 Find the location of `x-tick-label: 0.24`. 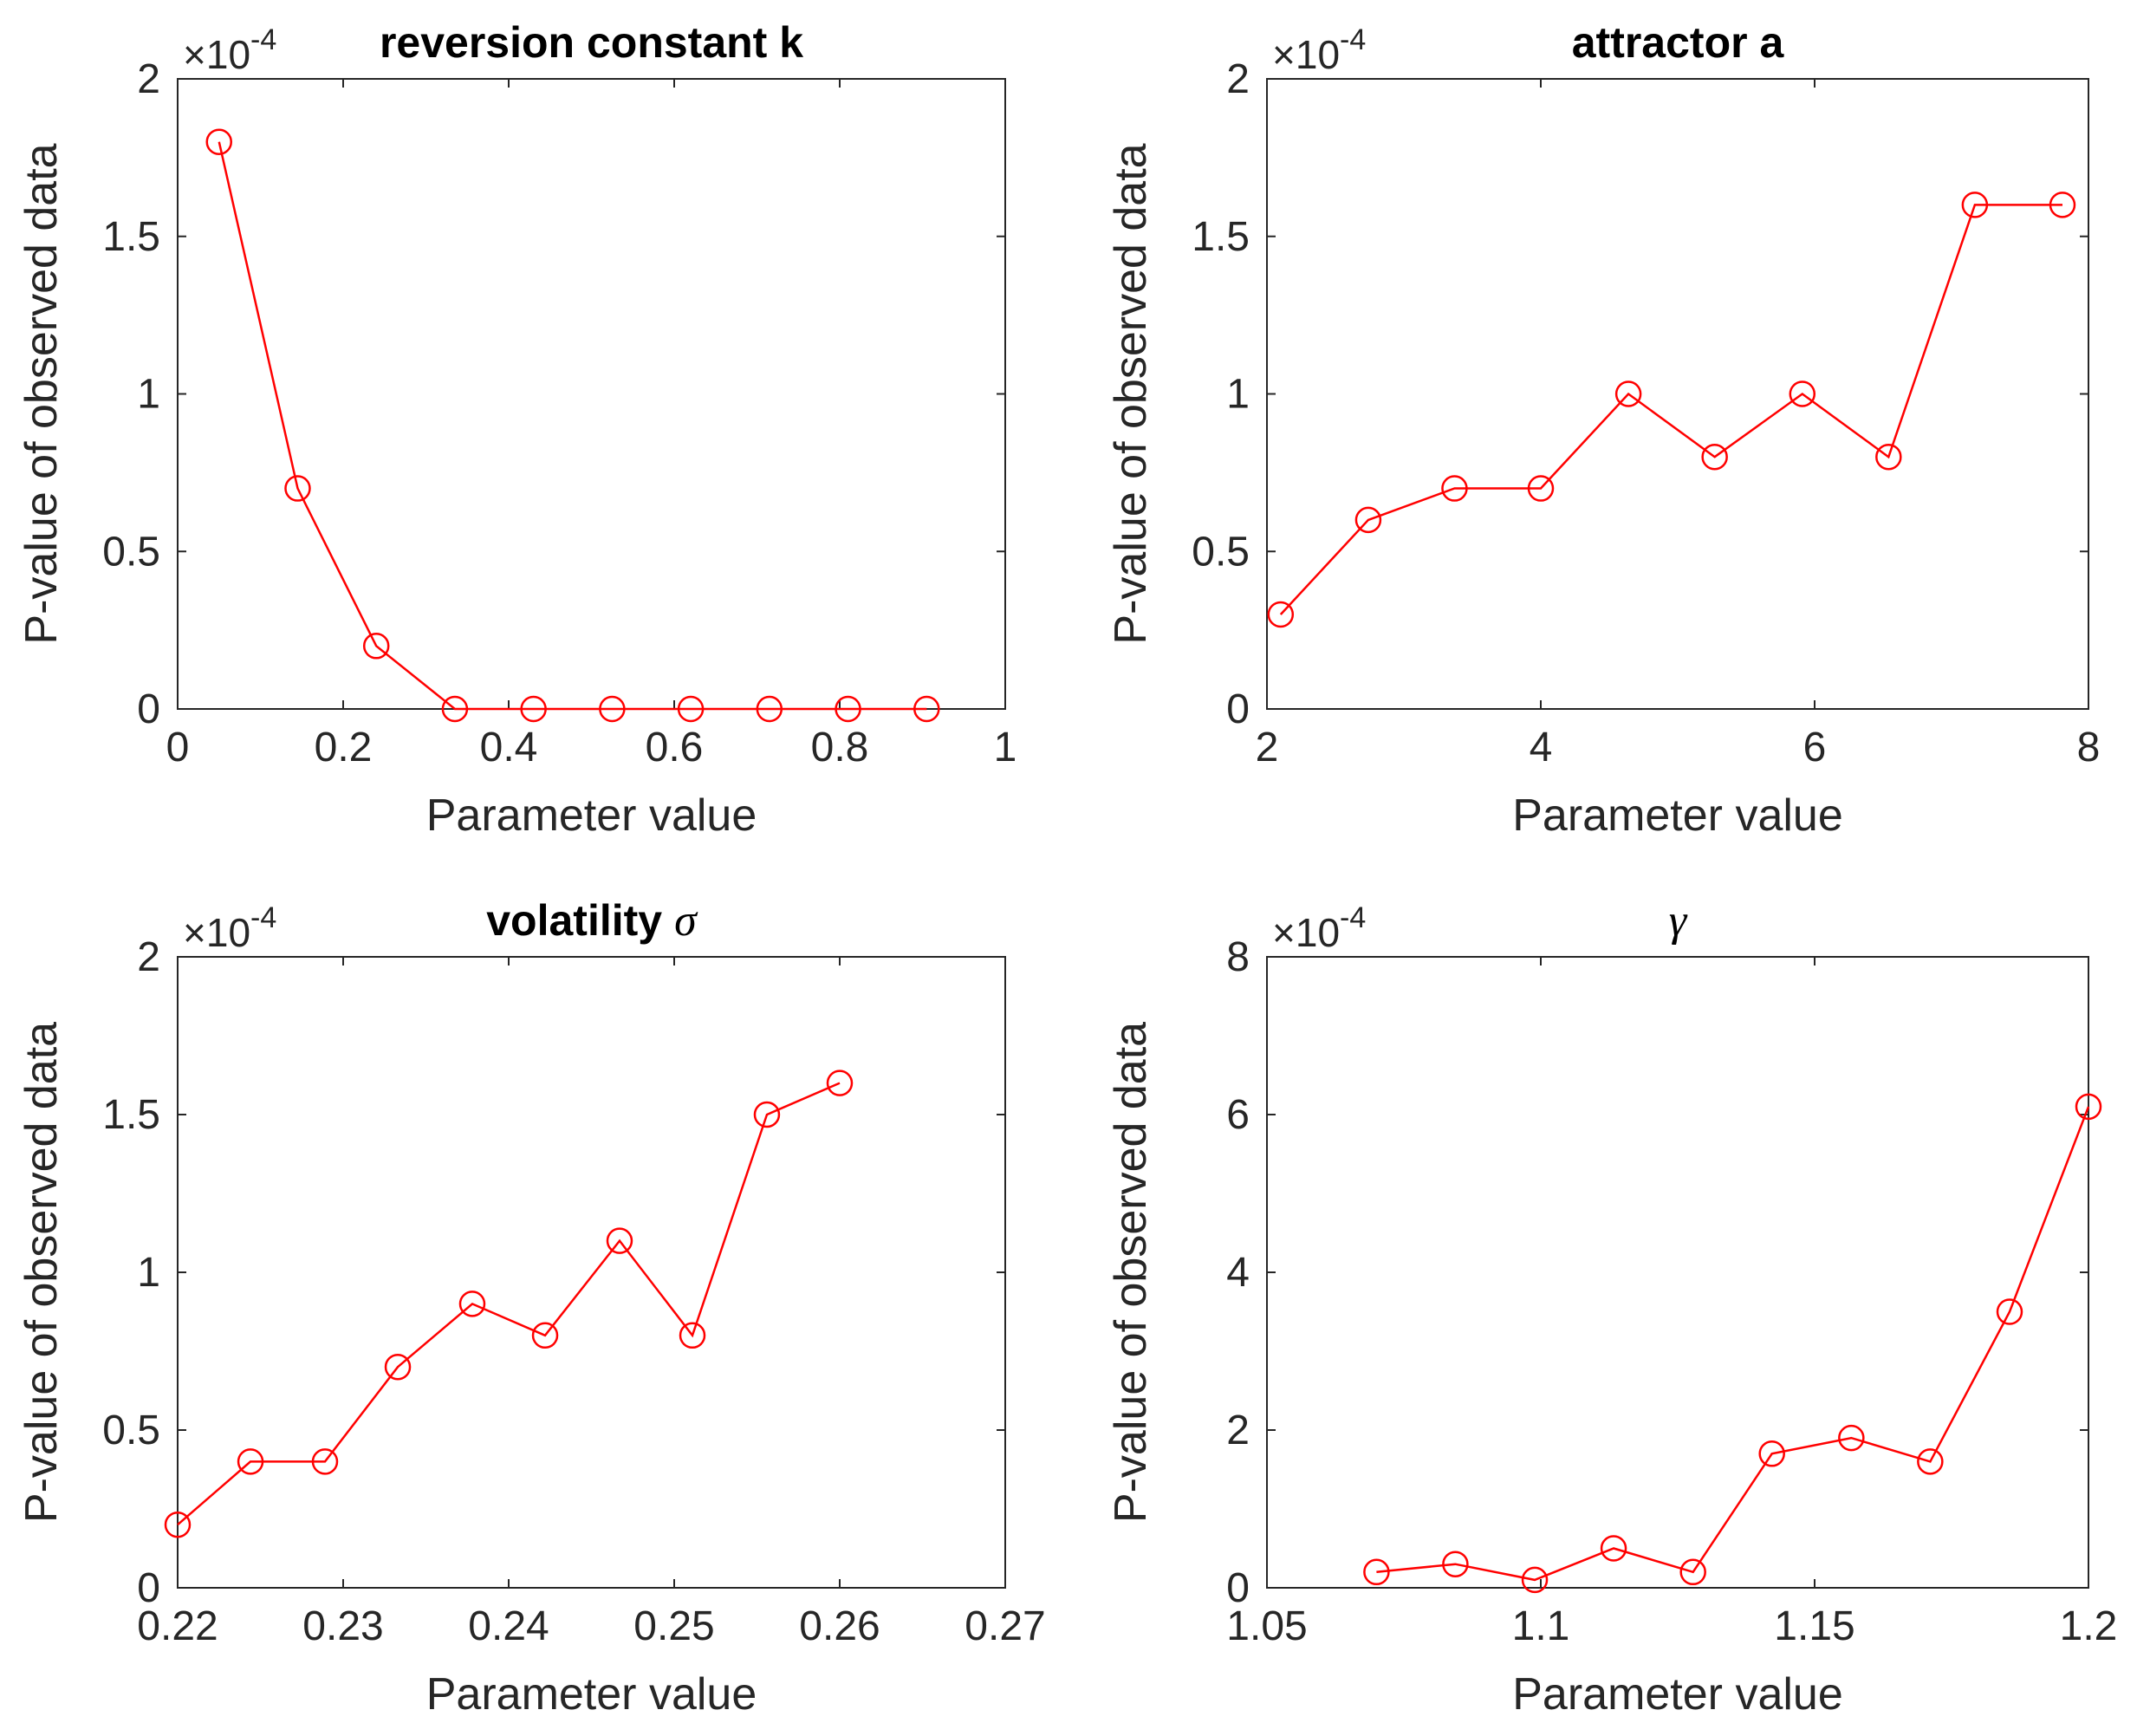

x-tick-label: 0.24 is located at coordinates (508, 1626).